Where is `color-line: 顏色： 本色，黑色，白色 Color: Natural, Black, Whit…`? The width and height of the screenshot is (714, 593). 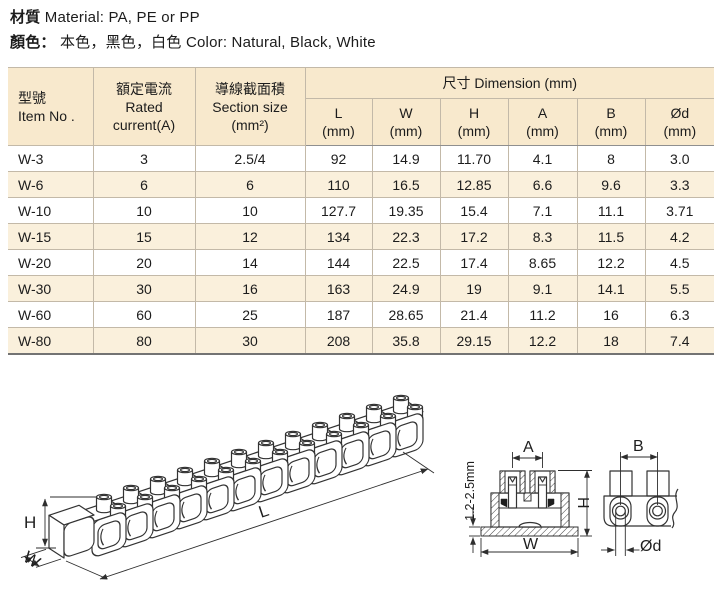 color-line: 顏色： 本色，黑色，白色 Color: Natural, Black, Whit… is located at coordinates (193, 41).